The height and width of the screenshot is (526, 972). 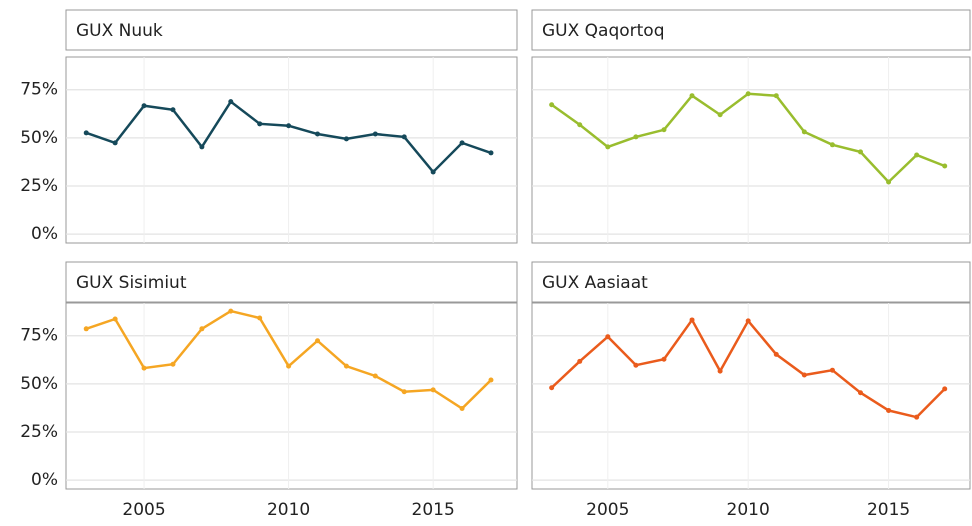 I want to click on panel-title: GUX Nuuk, so click(x=119, y=31).